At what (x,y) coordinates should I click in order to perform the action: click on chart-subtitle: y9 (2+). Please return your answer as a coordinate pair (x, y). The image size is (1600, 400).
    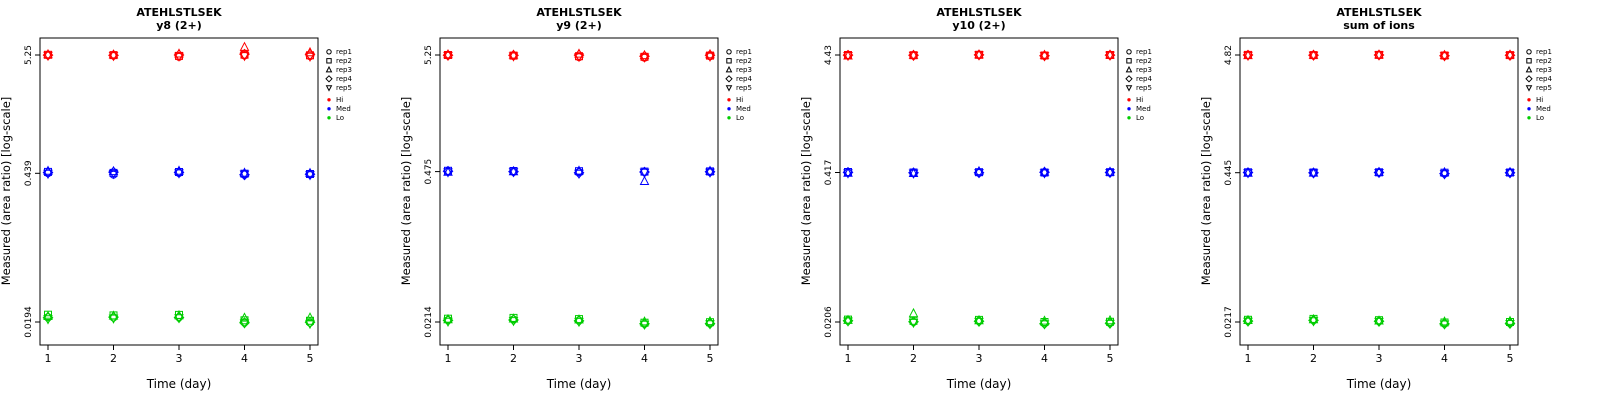
    Looking at the image, I should click on (579, 25).